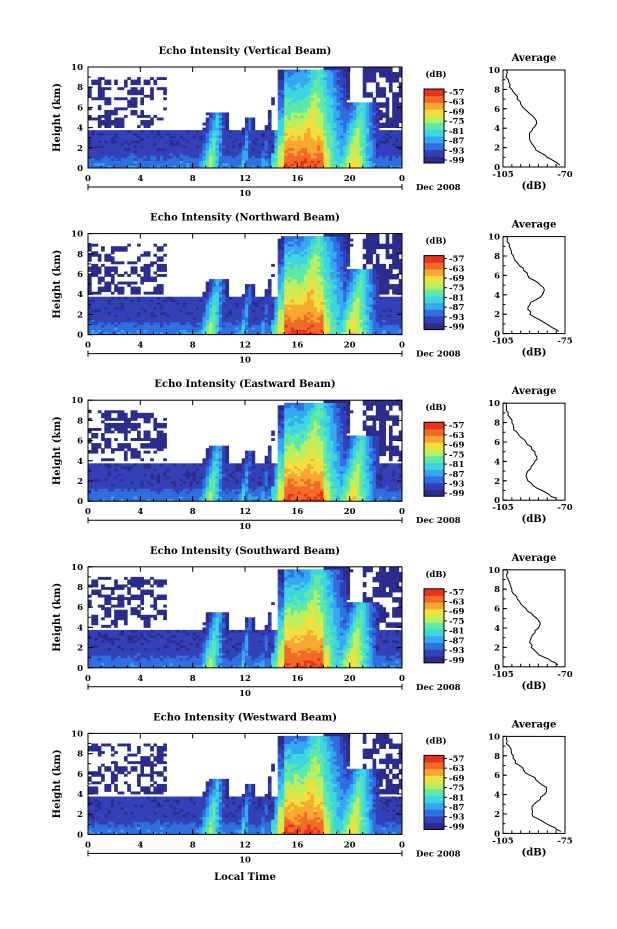  What do you see at coordinates (245, 284) in the screenshot?
I see `heatmap-northward` at bounding box center [245, 284].